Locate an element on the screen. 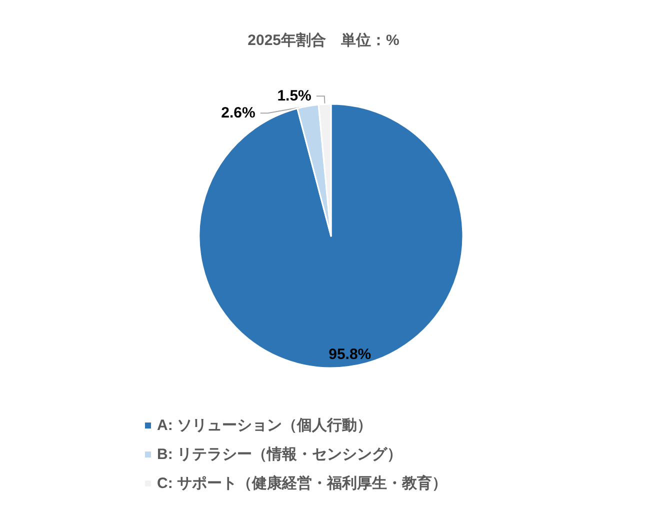 Image resolution: width=647 pixels, height=517 pixels. legend-label: B: リテラシー（情報・センシング） is located at coordinates (279, 454).